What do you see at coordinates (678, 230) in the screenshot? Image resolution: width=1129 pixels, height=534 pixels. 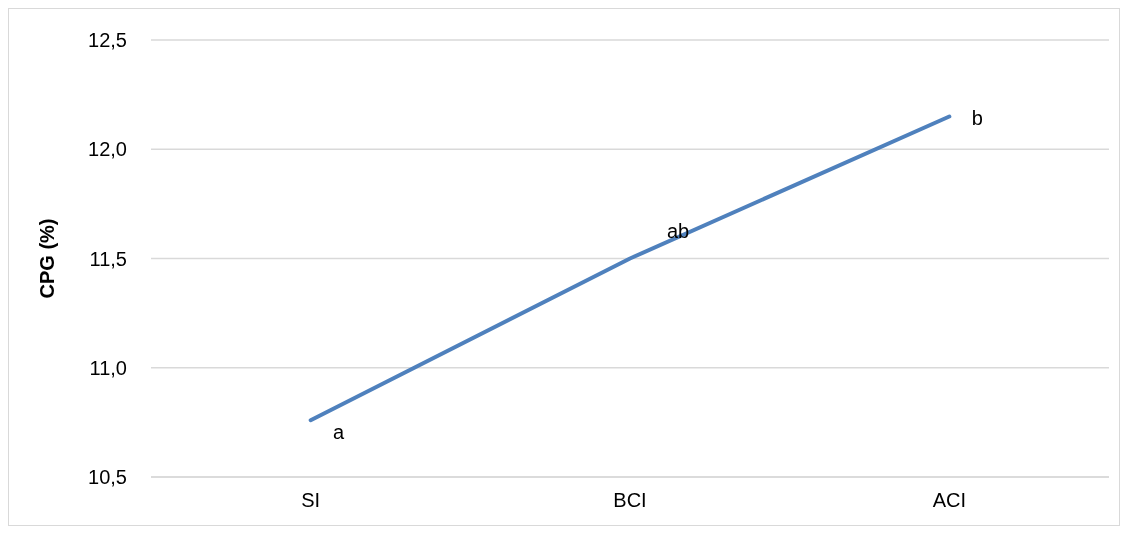 I see `annotation: ab` at bounding box center [678, 230].